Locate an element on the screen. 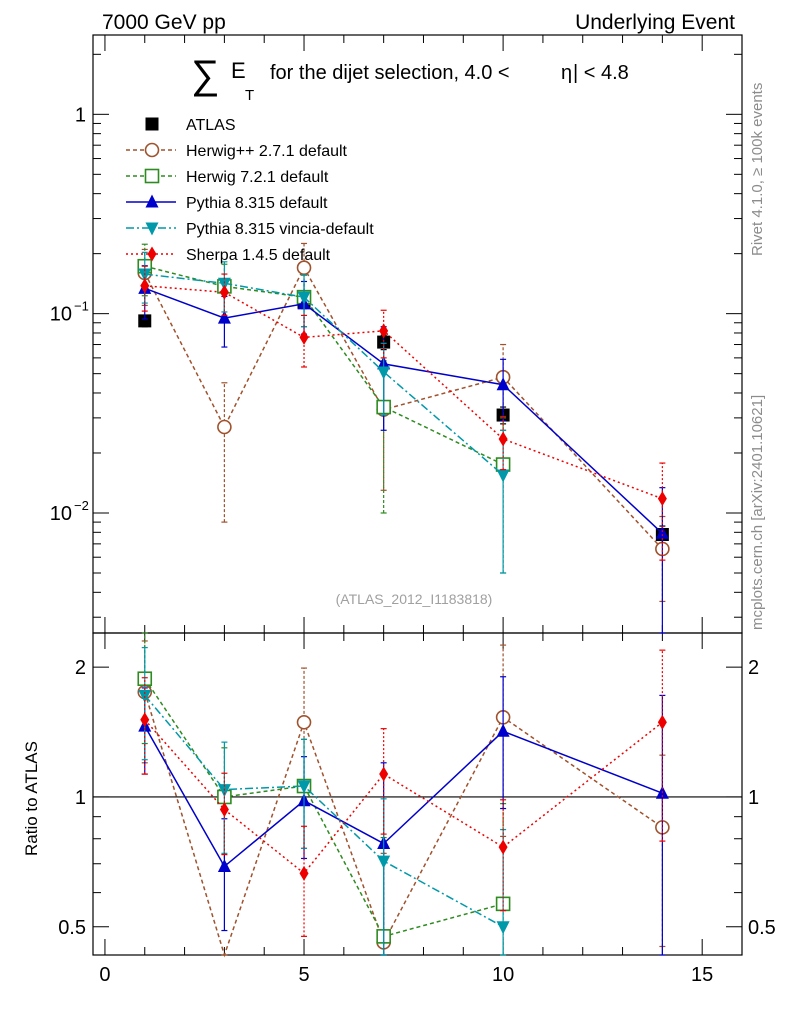 The image size is (786, 1024). ratio-y-tick-label-right: 1 is located at coordinates (753, 798).